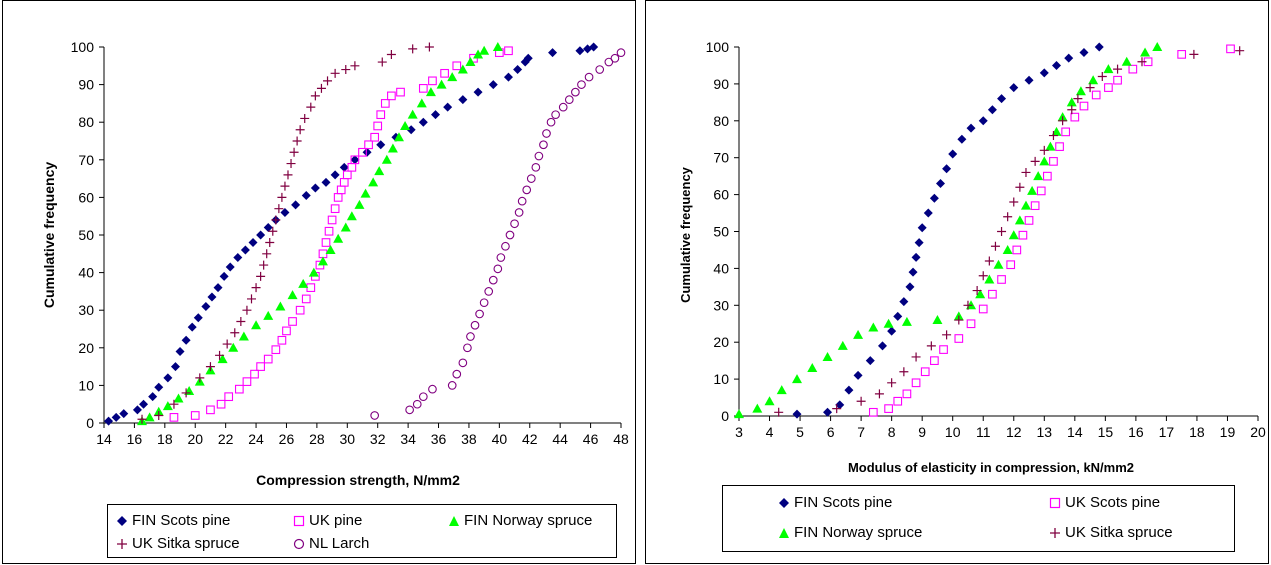 Image resolution: width=1271 pixels, height=565 pixels. Describe the element at coordinates (181, 520) in the screenshot. I see `legend-label: FIN Scots pine` at that location.